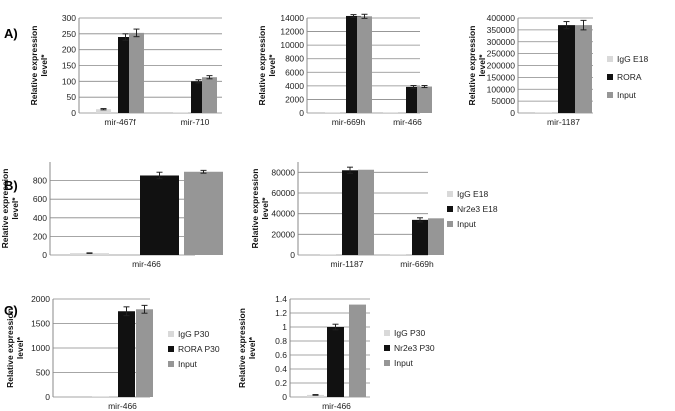  What do you see at coordinates (209, 95) in the screenshot?
I see `bar-mir-710-Input` at bounding box center [209, 95].